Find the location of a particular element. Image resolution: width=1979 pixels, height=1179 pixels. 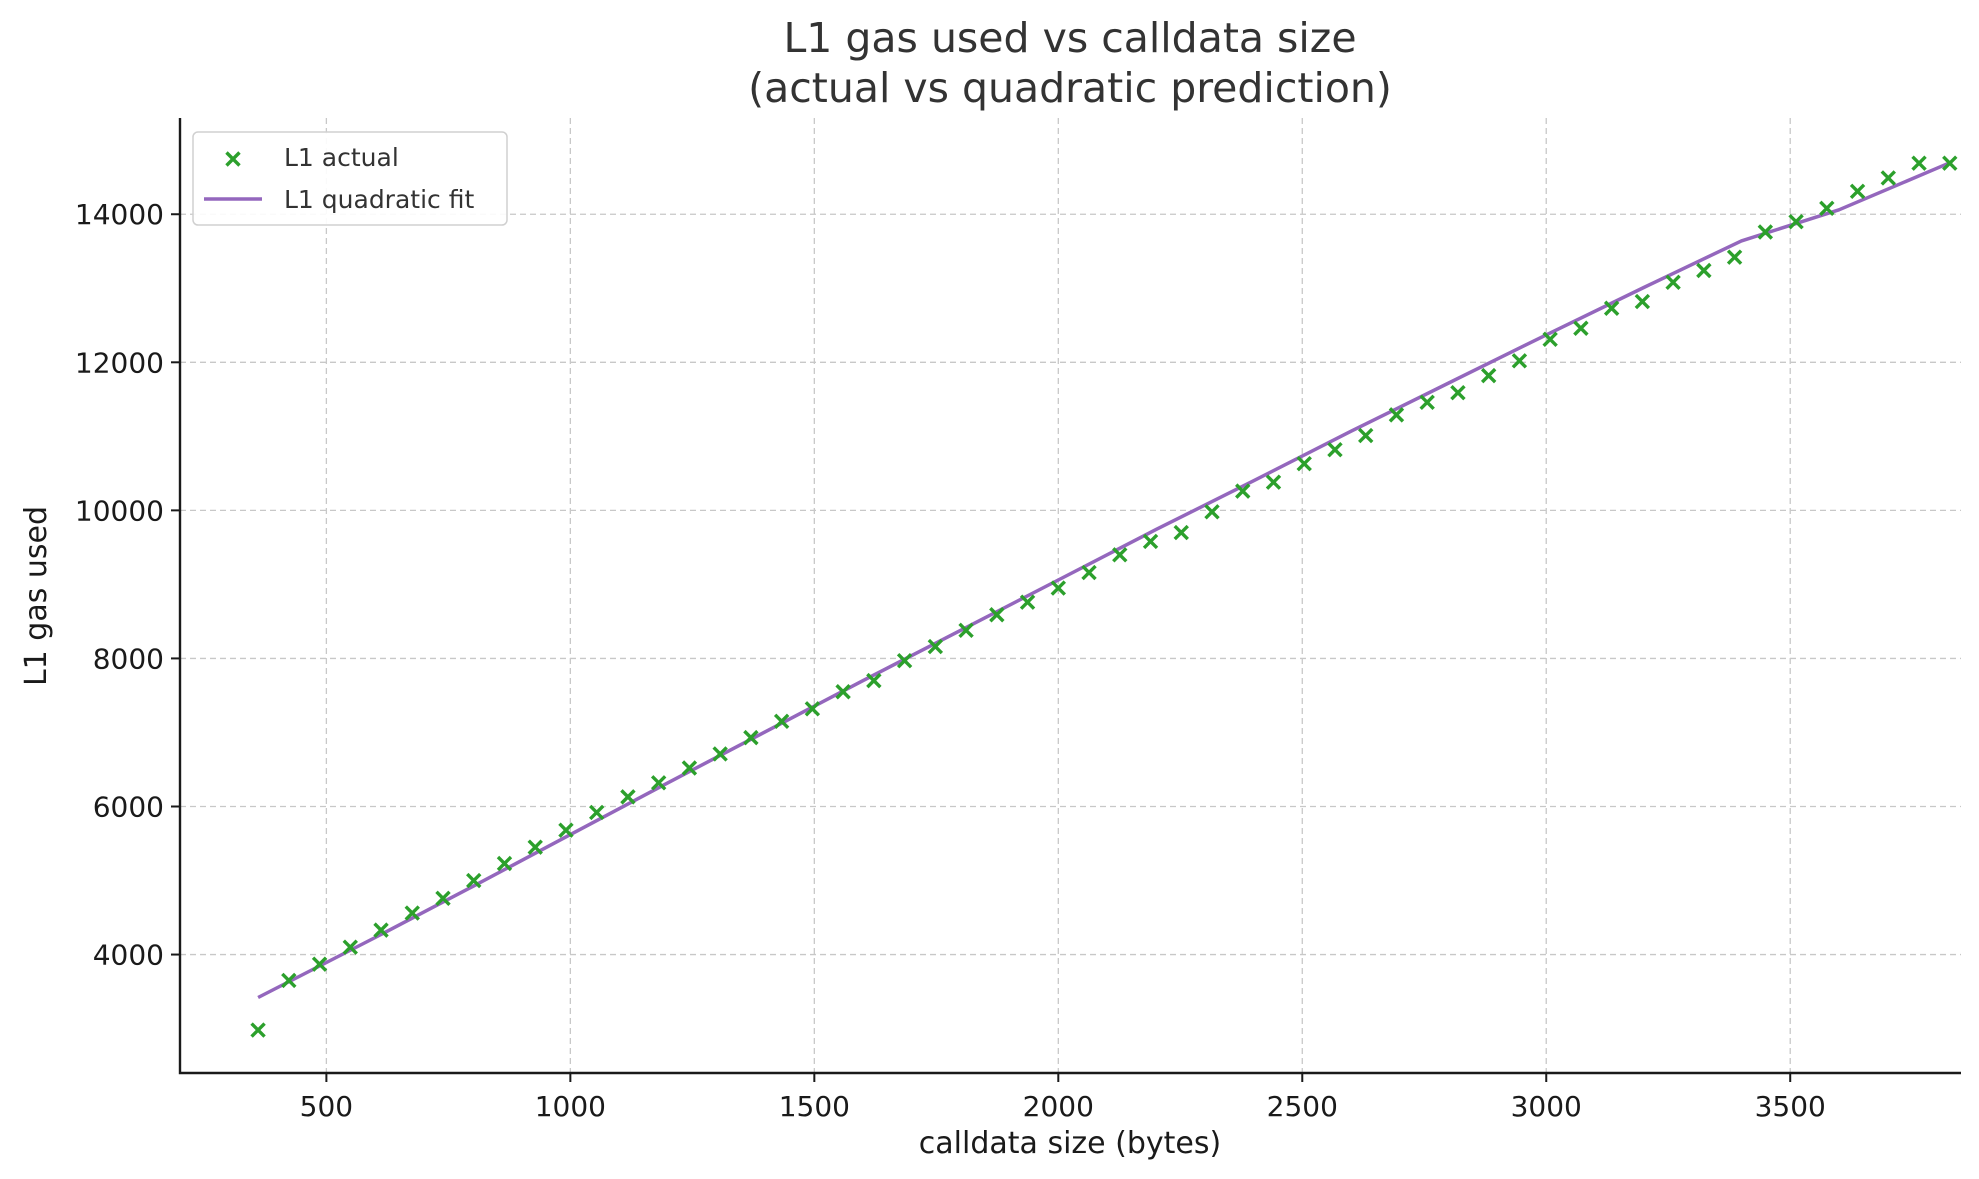

legend: L1 actual L1 quadratic fit is located at coordinates (350, 178).